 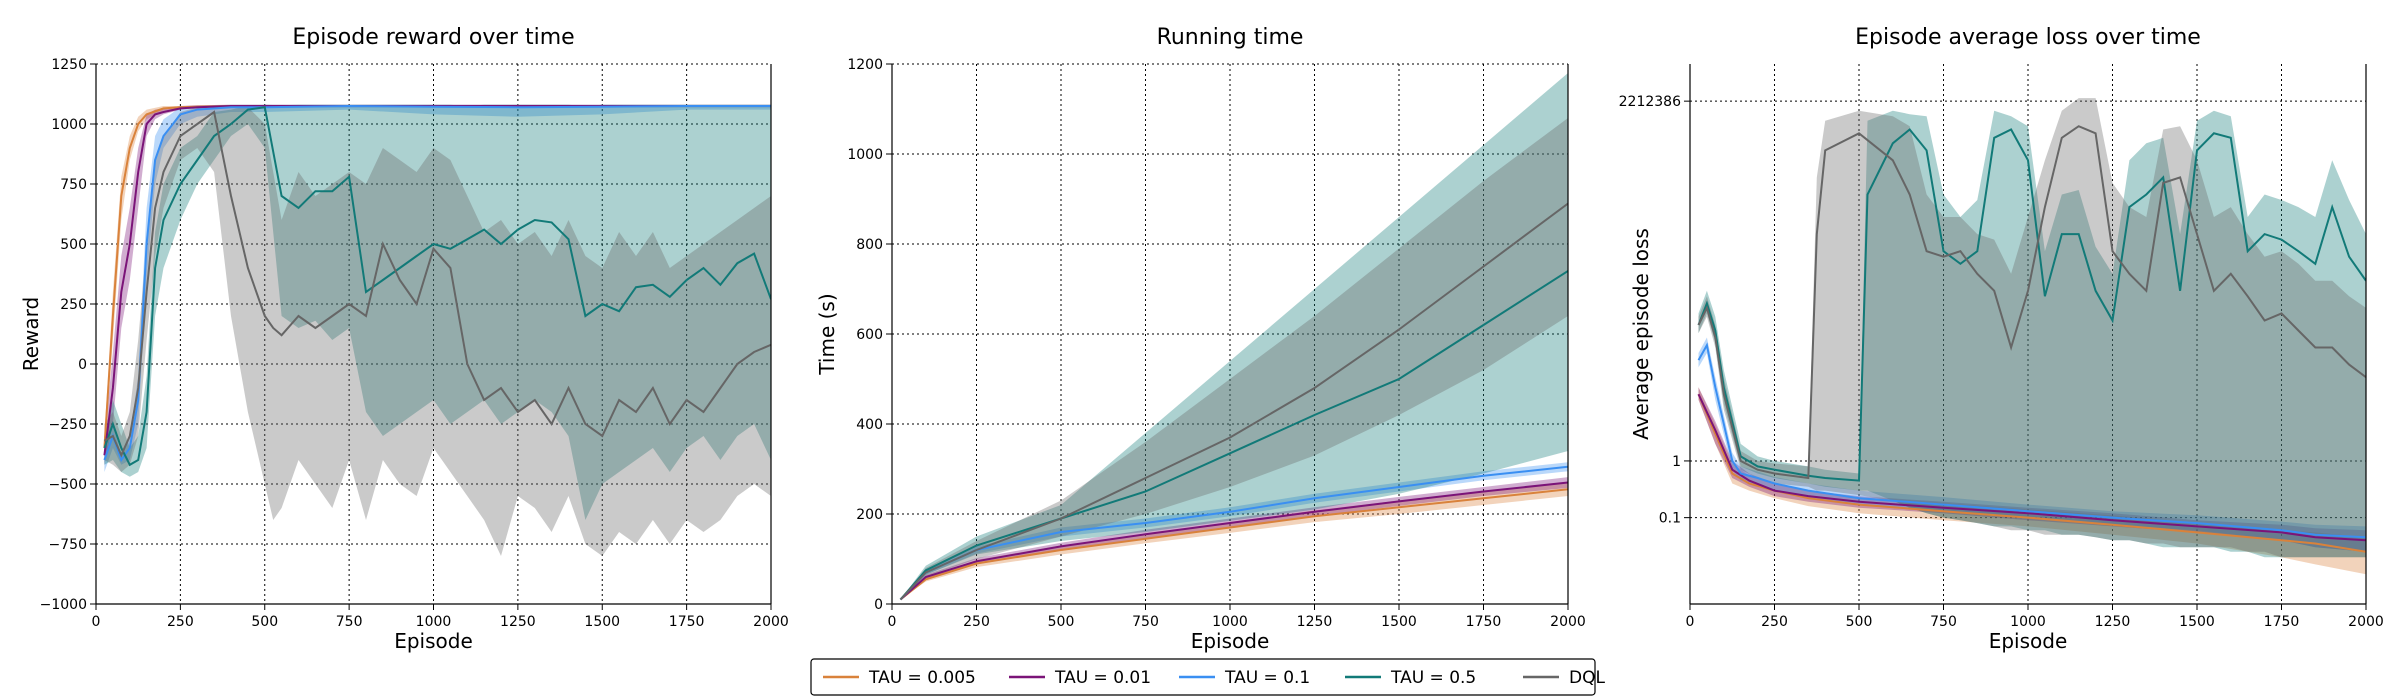 I want to click on y-tick-label: 600, so click(x=869, y=335).